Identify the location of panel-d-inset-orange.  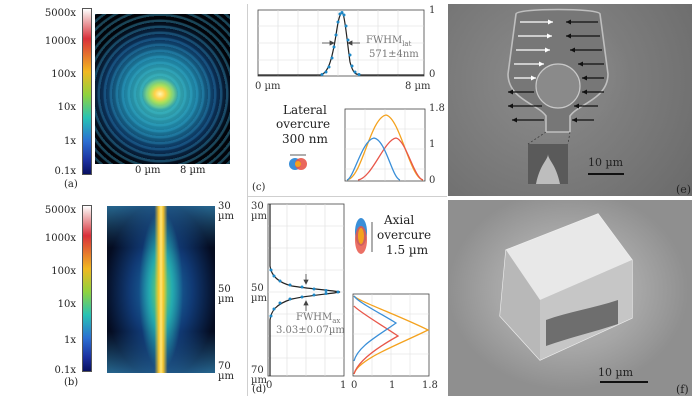
(391, 335).